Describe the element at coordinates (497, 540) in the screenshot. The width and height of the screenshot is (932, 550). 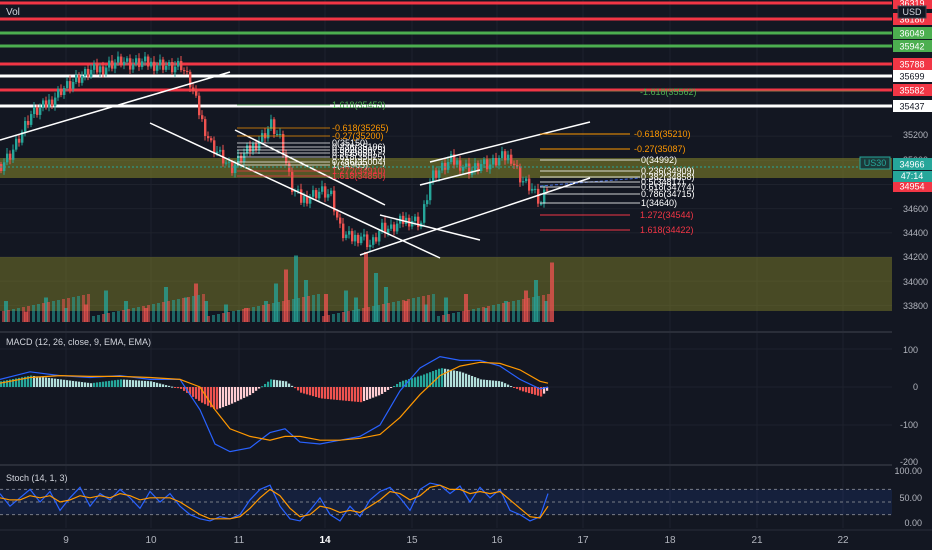
I see `time-tick: 16` at that location.